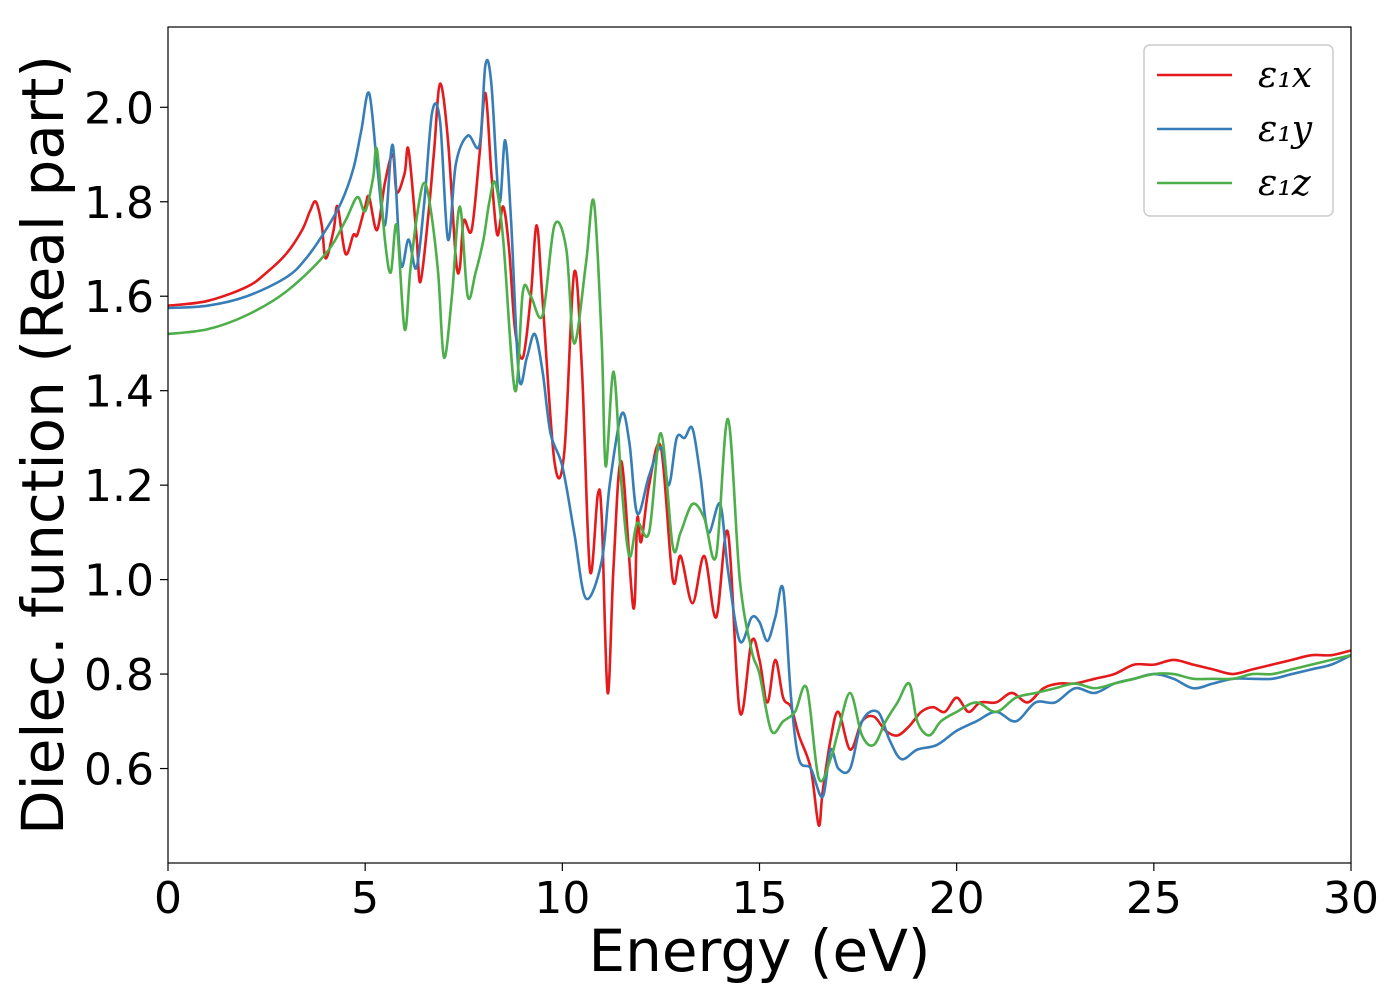 The height and width of the screenshot is (1000, 1400). I want to click on x-axis-title: Energy (eV), so click(759, 951).